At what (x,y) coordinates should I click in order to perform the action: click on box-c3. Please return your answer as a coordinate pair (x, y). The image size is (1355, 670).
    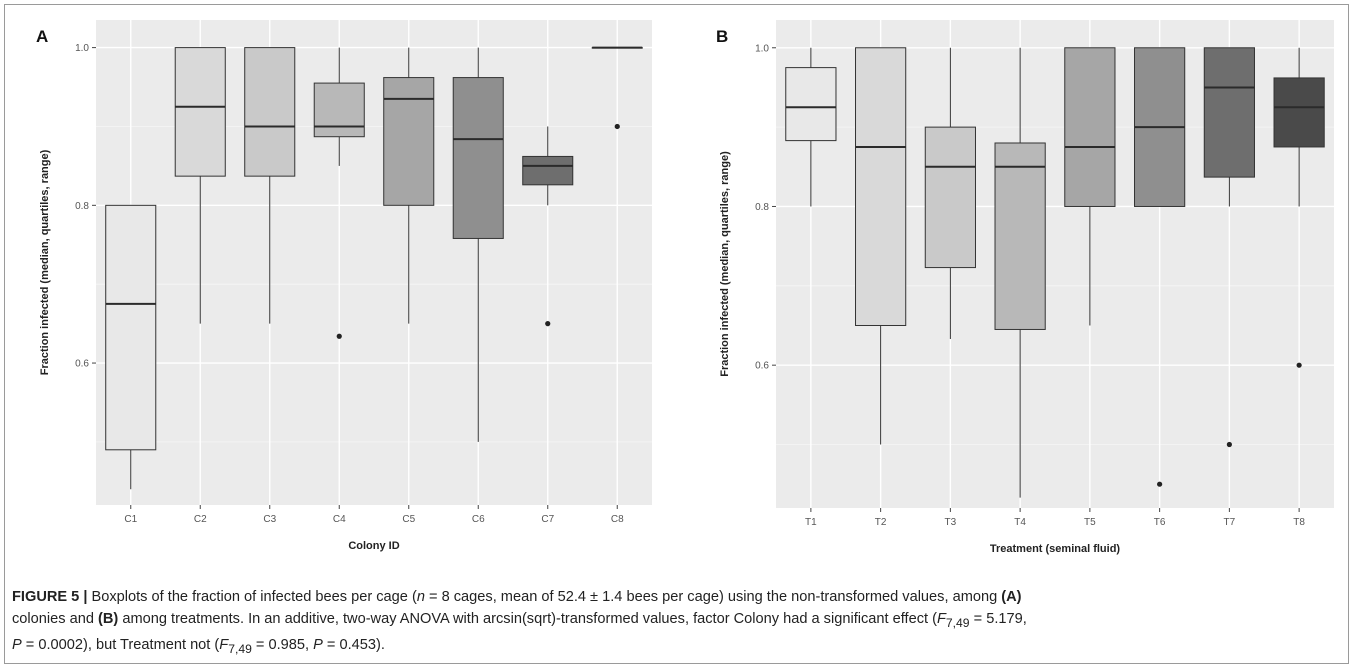
    Looking at the image, I should click on (270, 185).